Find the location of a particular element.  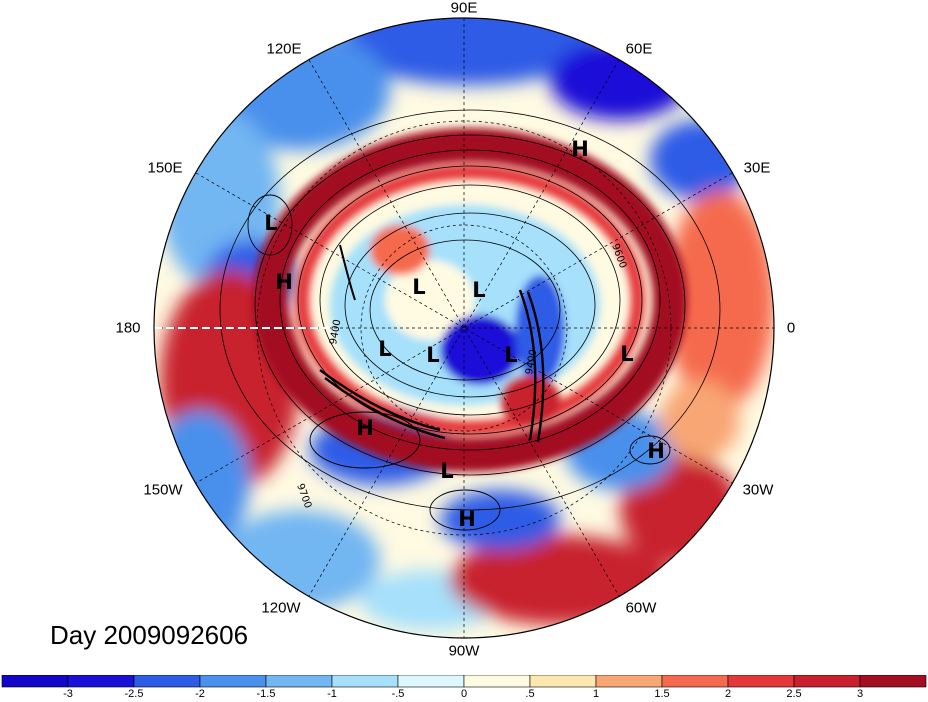

lon-label-180: 180 is located at coordinates (128, 328).